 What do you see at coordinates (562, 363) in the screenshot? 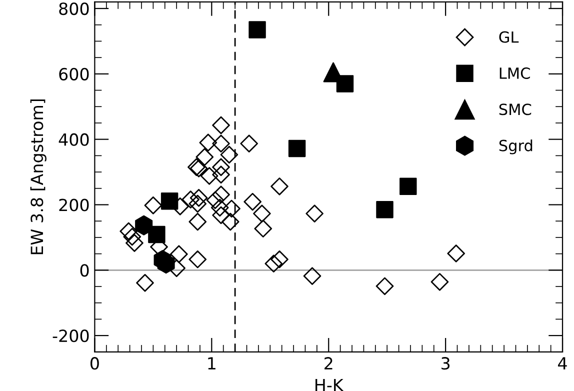
I see `x-tick-label: 4` at bounding box center [562, 363].